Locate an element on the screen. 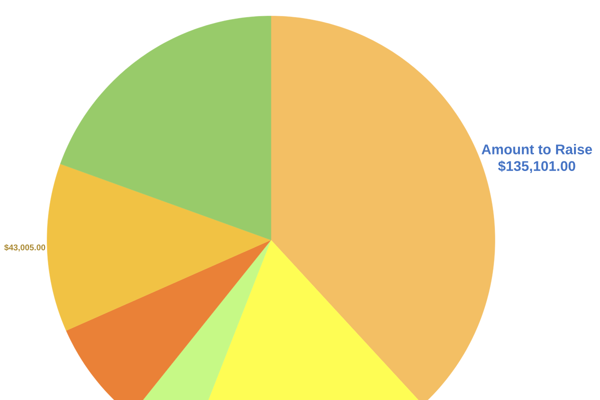 The height and width of the screenshot is (400, 600). data-label: $135,101.00 is located at coordinates (537, 167).